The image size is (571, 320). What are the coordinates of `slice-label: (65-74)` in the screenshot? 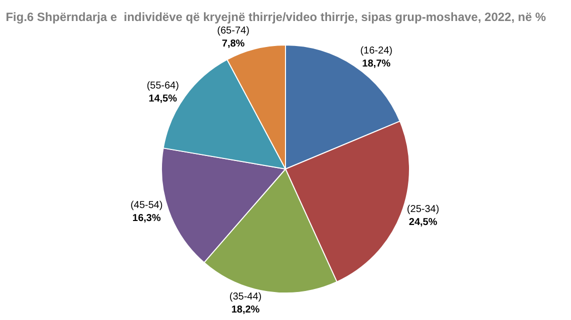 It's located at (233, 30).